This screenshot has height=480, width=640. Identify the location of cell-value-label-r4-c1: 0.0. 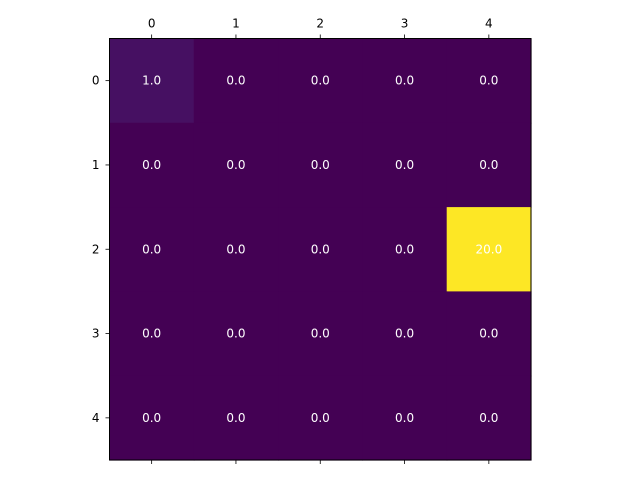
(235, 418).